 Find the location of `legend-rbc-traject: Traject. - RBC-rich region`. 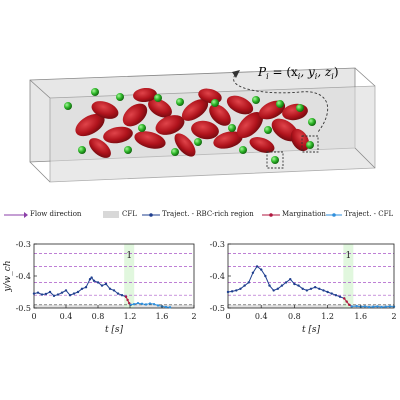

legend-rbc-traject: Traject. - RBC-rich region is located at coordinates (208, 214).